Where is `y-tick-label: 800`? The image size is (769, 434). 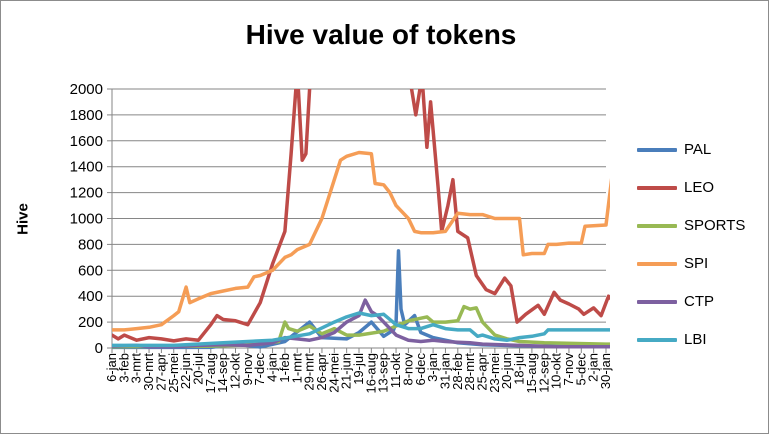
y-tick-label: 800 is located at coordinates (90, 244).